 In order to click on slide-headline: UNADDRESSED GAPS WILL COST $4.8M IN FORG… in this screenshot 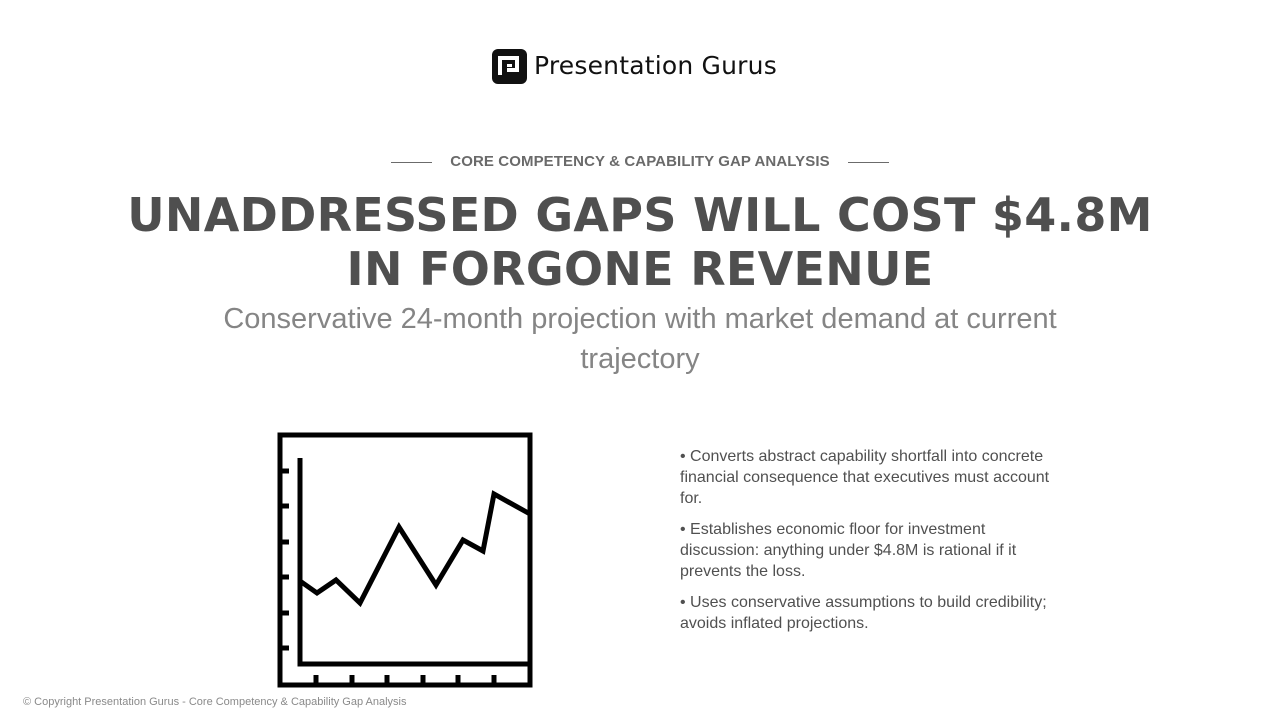, I will do `click(640, 242)`.